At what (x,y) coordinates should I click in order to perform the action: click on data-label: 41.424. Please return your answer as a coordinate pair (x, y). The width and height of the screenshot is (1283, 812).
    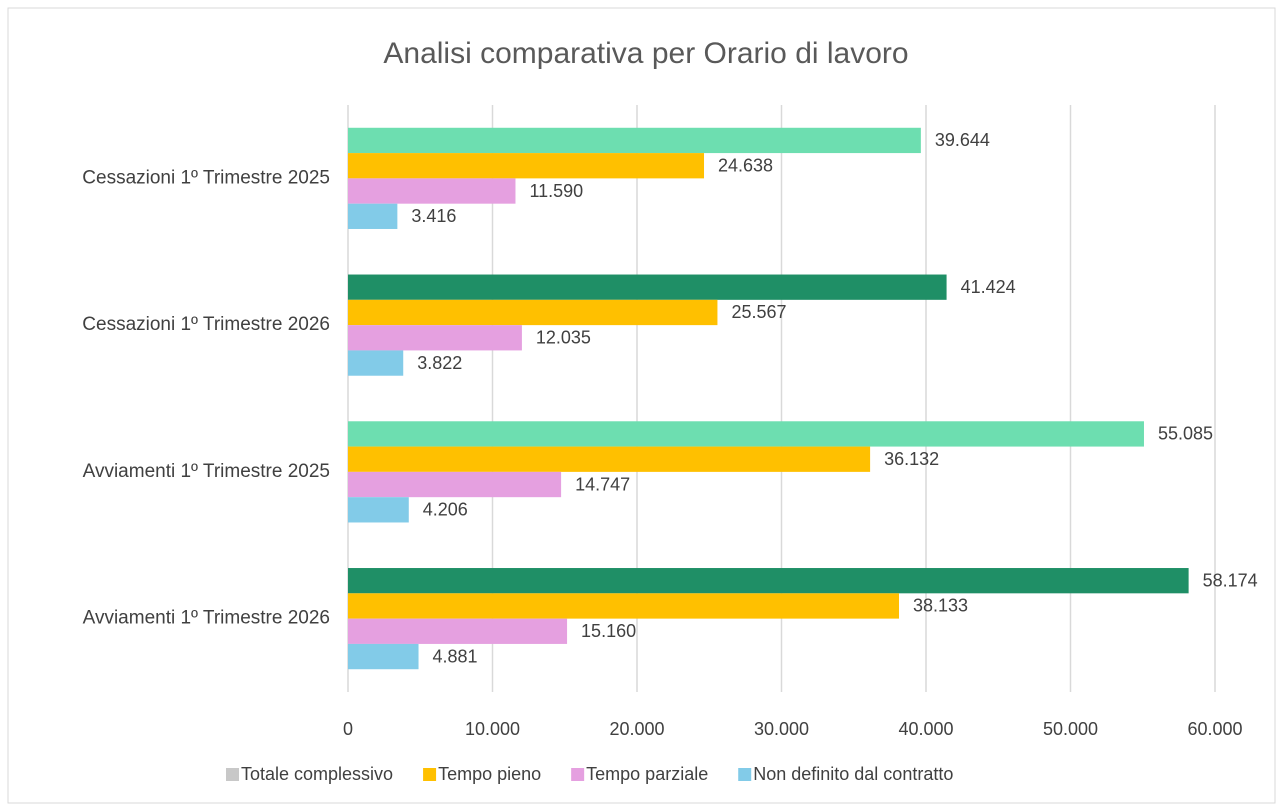
    Looking at the image, I should click on (988, 287).